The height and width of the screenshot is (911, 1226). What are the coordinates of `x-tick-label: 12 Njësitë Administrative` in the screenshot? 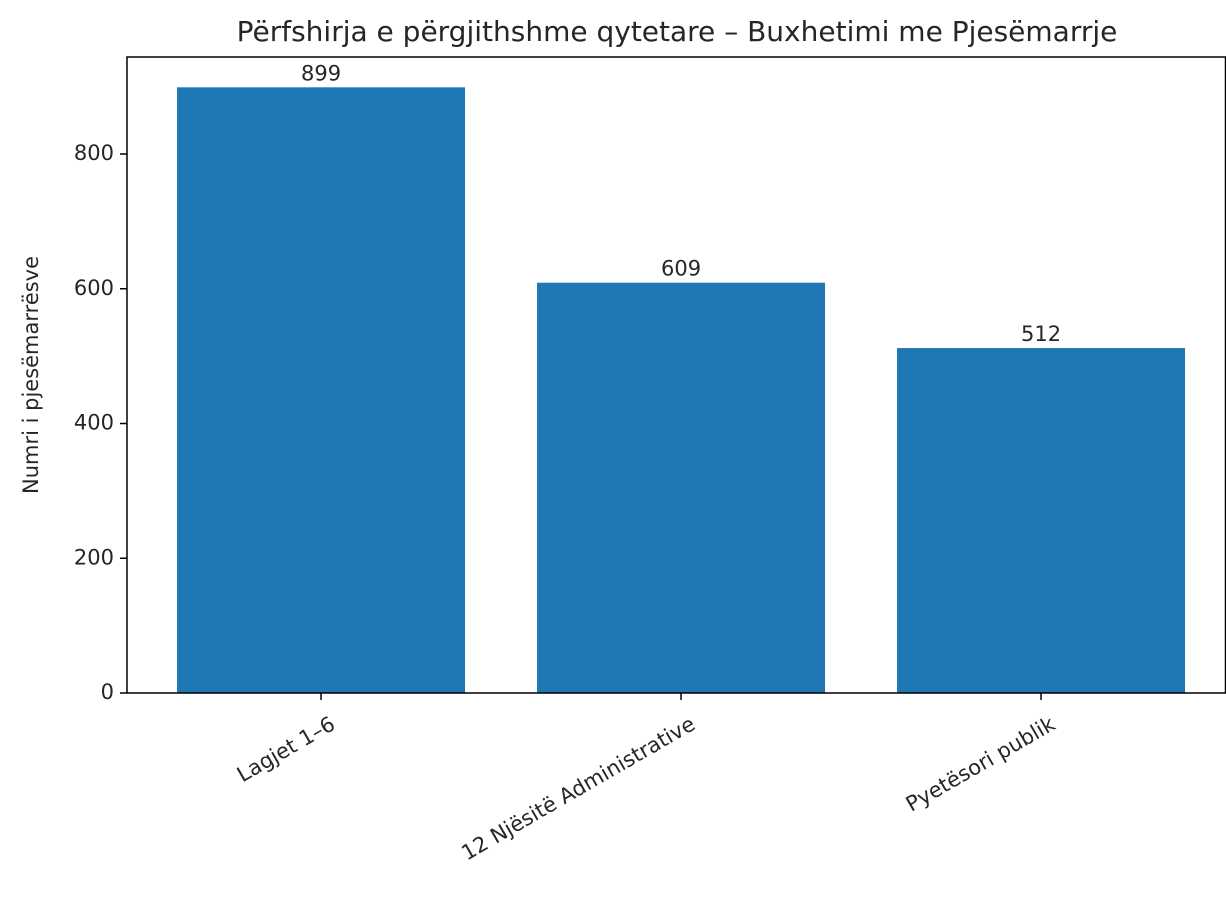 It's located at (578, 788).